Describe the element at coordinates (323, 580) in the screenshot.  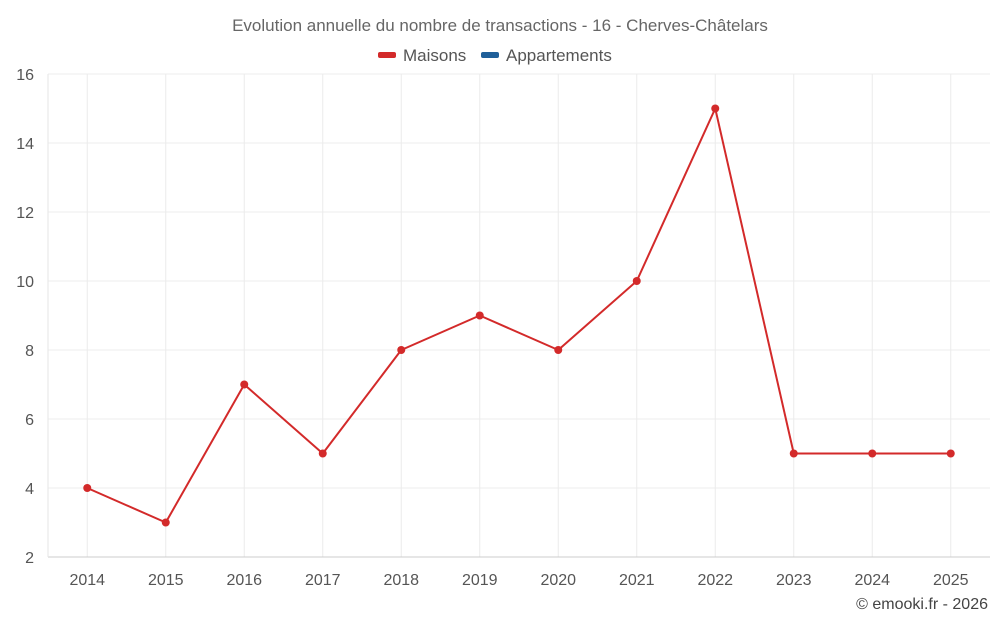
I see `x-tick-label: 2017` at that location.